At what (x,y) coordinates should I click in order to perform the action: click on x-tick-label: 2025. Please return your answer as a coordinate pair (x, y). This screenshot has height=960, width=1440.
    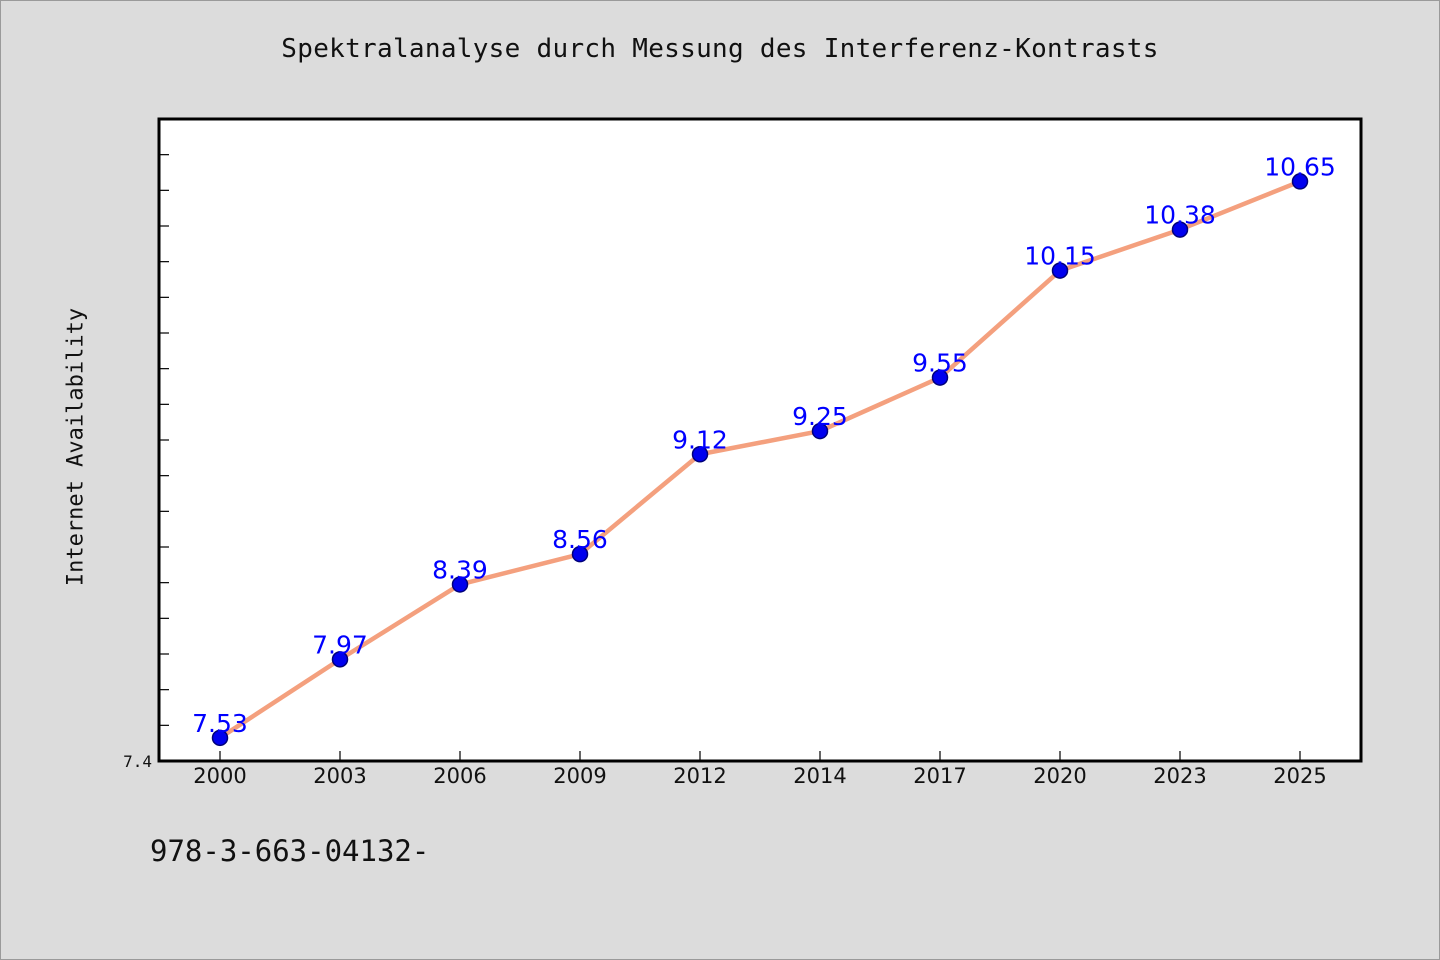
    Looking at the image, I should click on (1299, 776).